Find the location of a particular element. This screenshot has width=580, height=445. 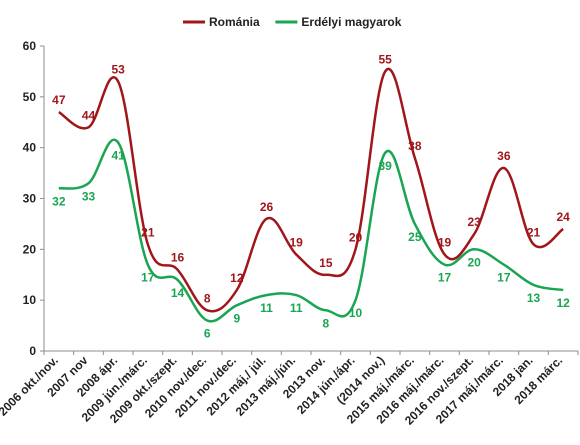

data-label-romania: 12 is located at coordinates (237, 278).